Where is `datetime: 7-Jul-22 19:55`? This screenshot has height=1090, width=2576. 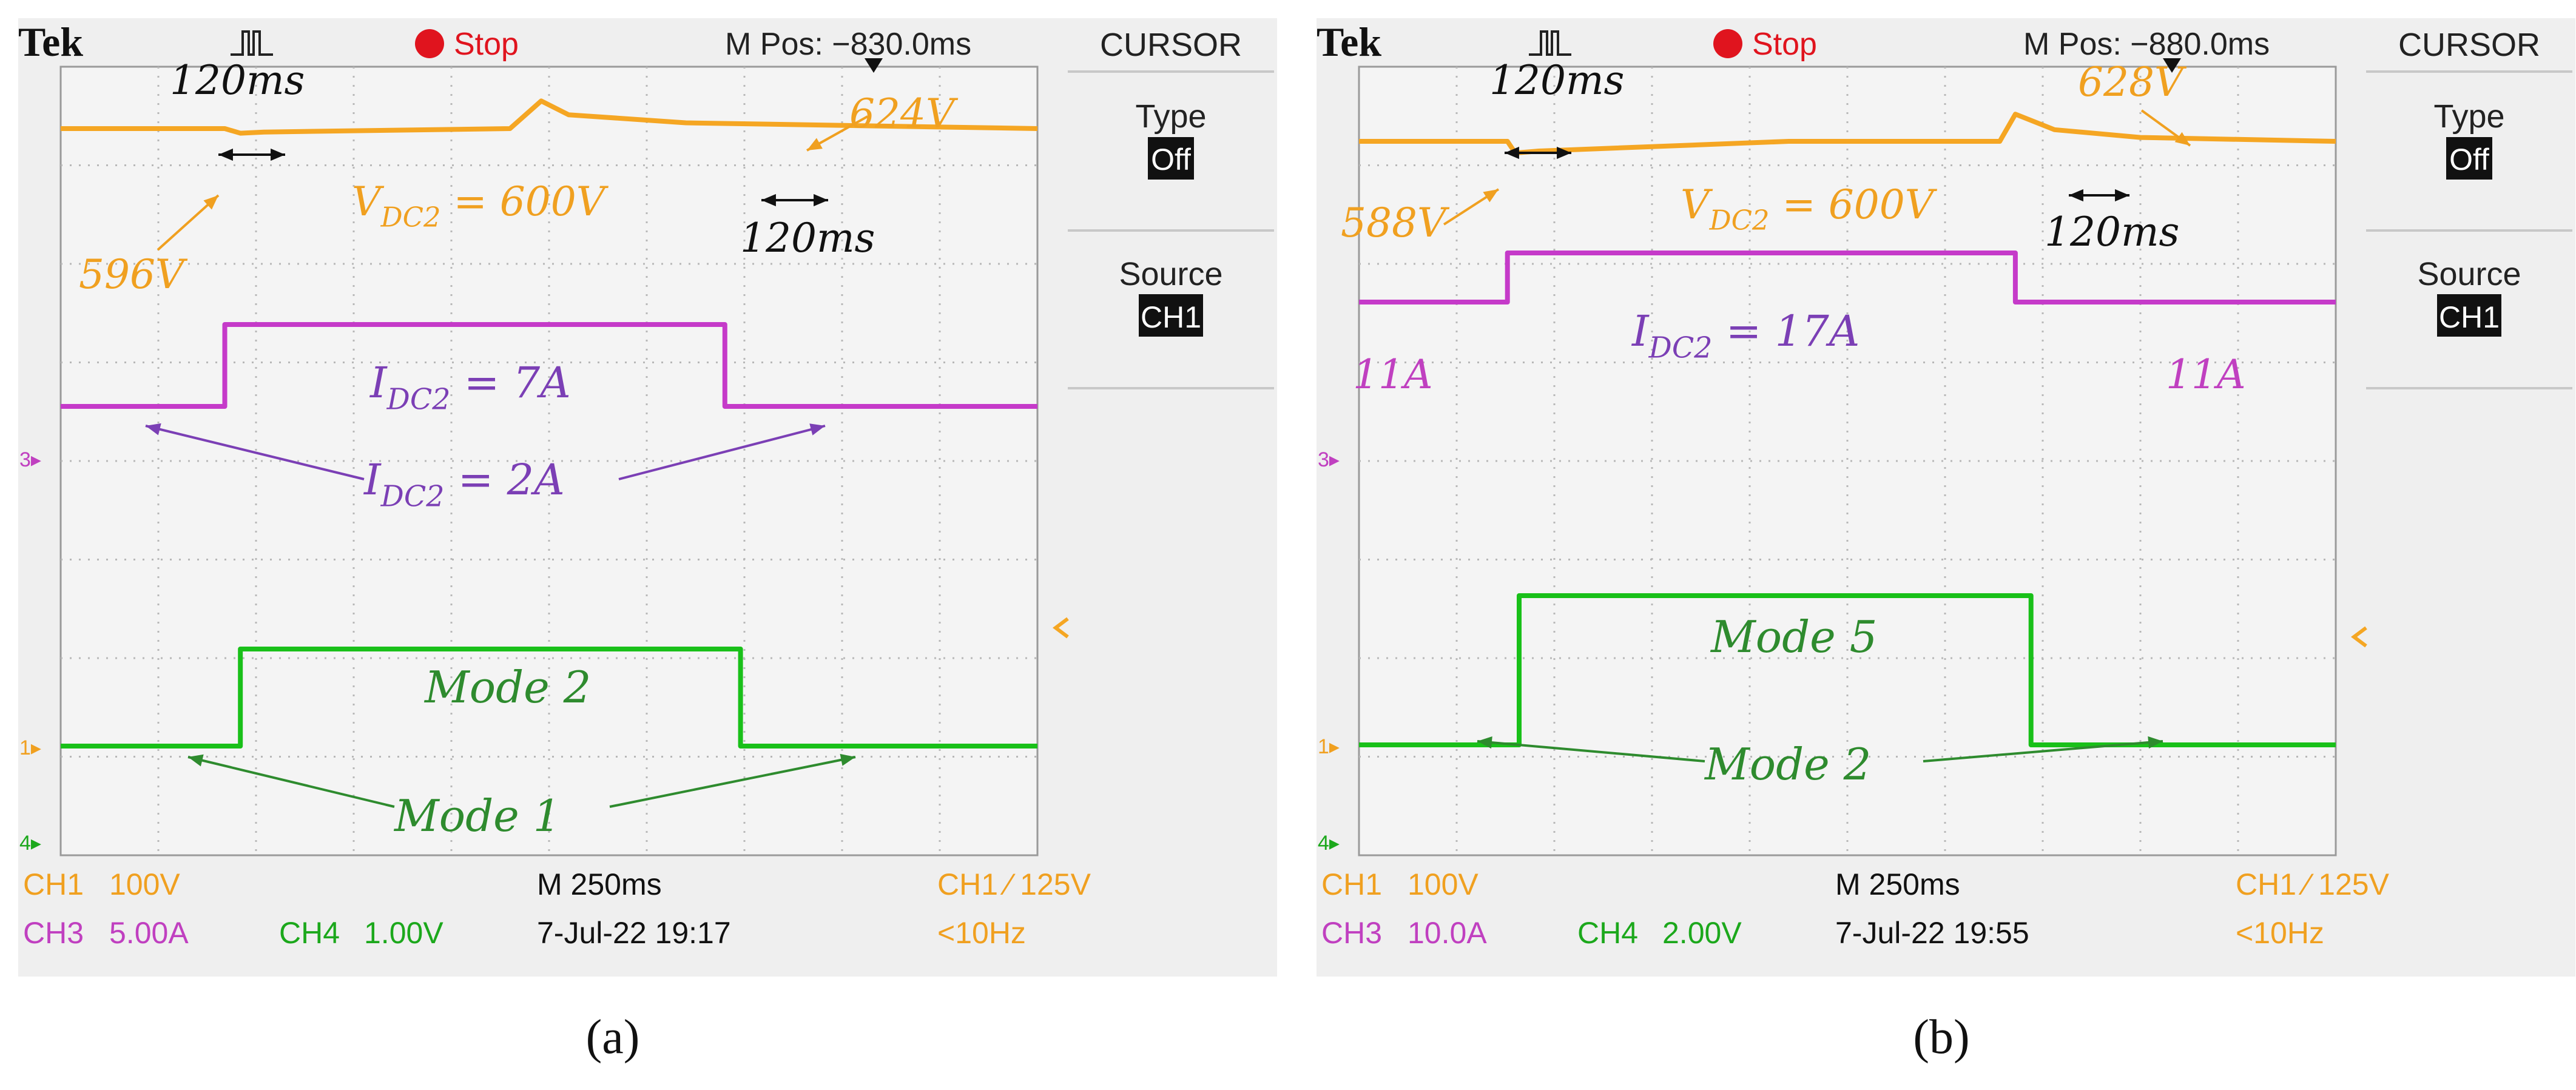 datetime: 7-Jul-22 19:55 is located at coordinates (1932, 933).